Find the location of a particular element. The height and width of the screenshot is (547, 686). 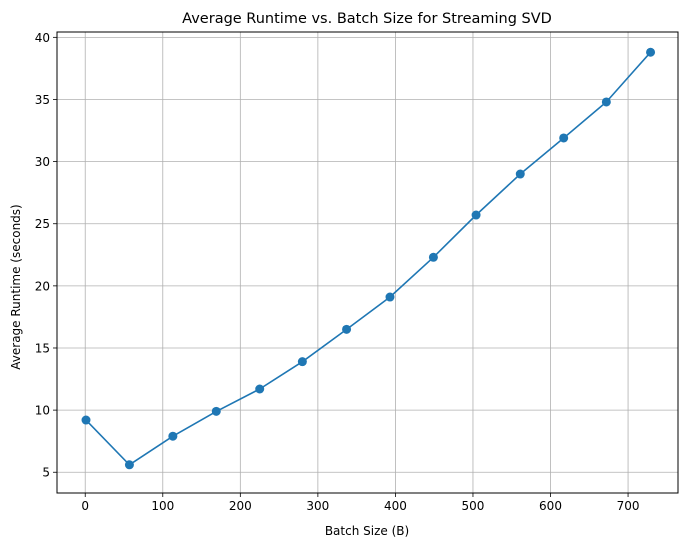

y-tick-label: 5 is located at coordinates (46, 473).